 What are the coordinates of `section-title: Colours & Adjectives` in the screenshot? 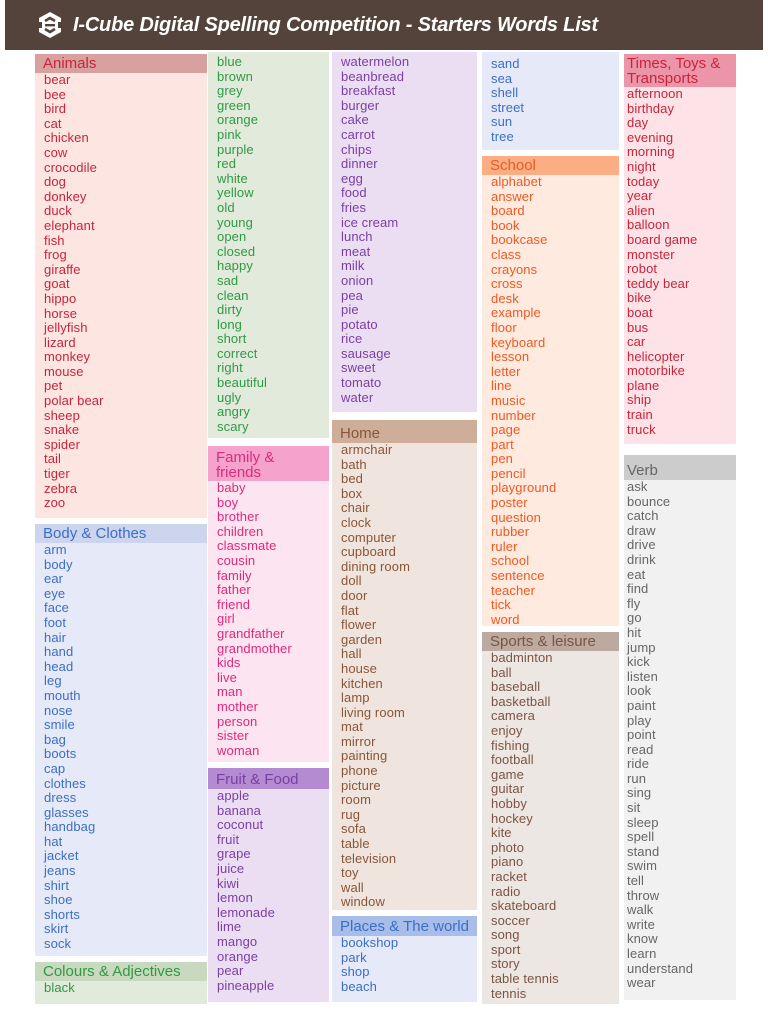 It's located at (121, 971).